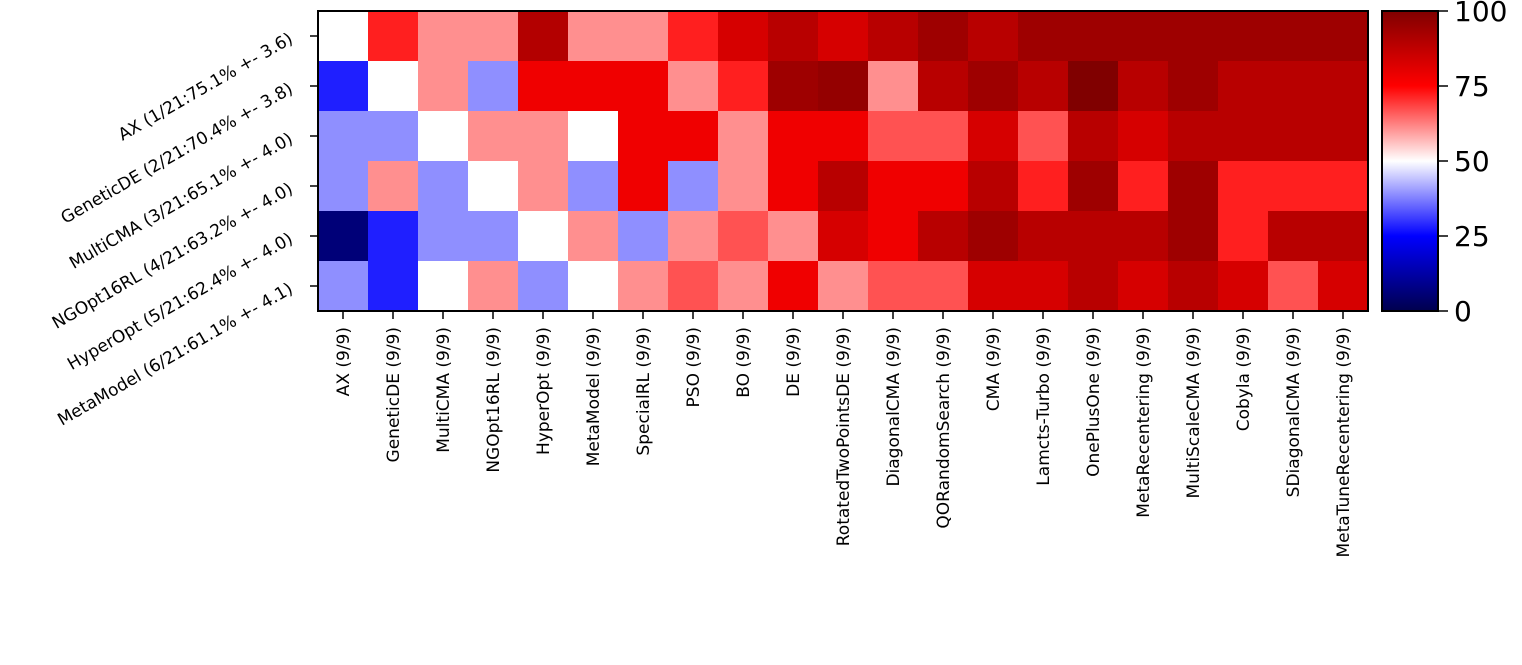  What do you see at coordinates (644, 391) in the screenshot?
I see `column-label: SpecialRL (9/9)` at bounding box center [644, 391].